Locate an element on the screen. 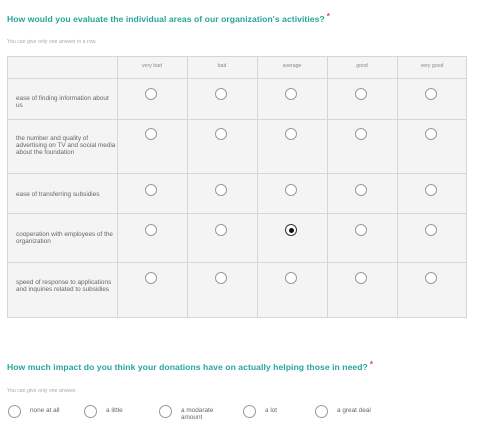 This screenshot has width=482, height=445. radio-response-very-bad is located at coordinates (151, 278).